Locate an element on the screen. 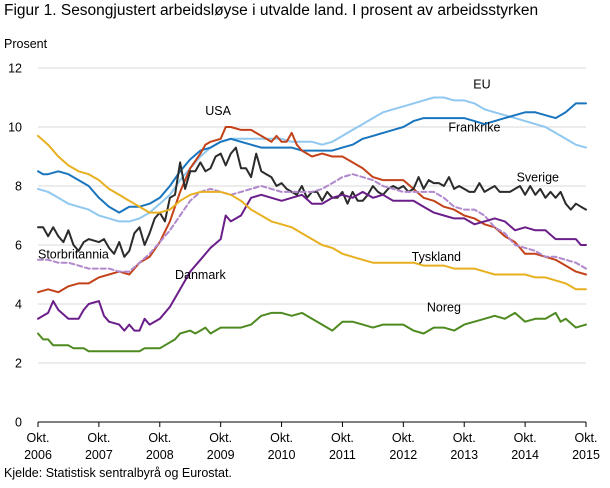  series-label-danmark: Danmark is located at coordinates (200, 275).